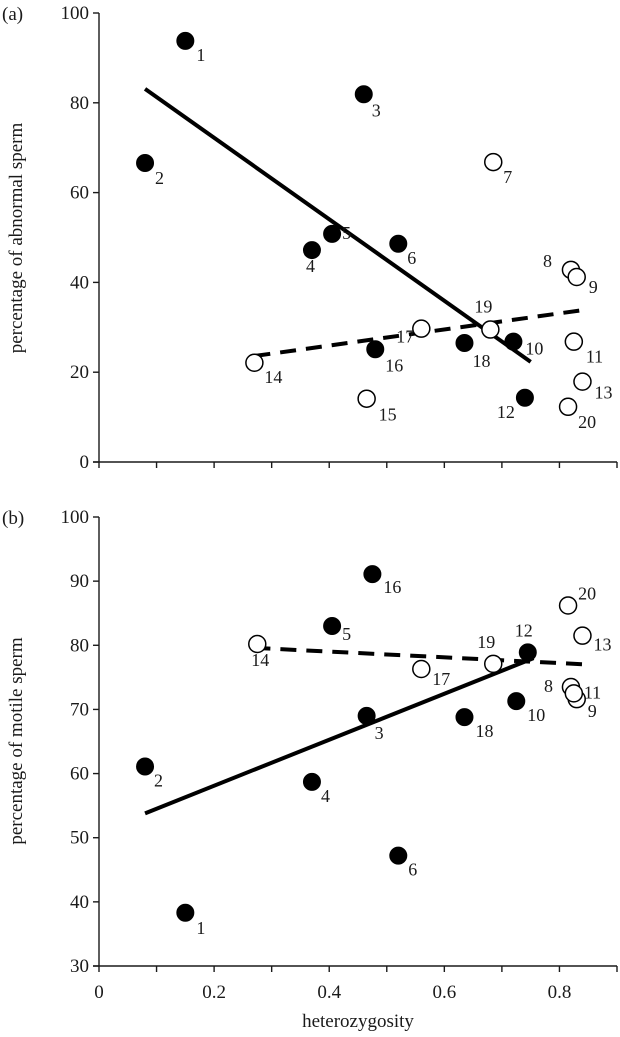  Describe the element at coordinates (79, 966) in the screenshot. I see `y-tick-label: 30` at that location.